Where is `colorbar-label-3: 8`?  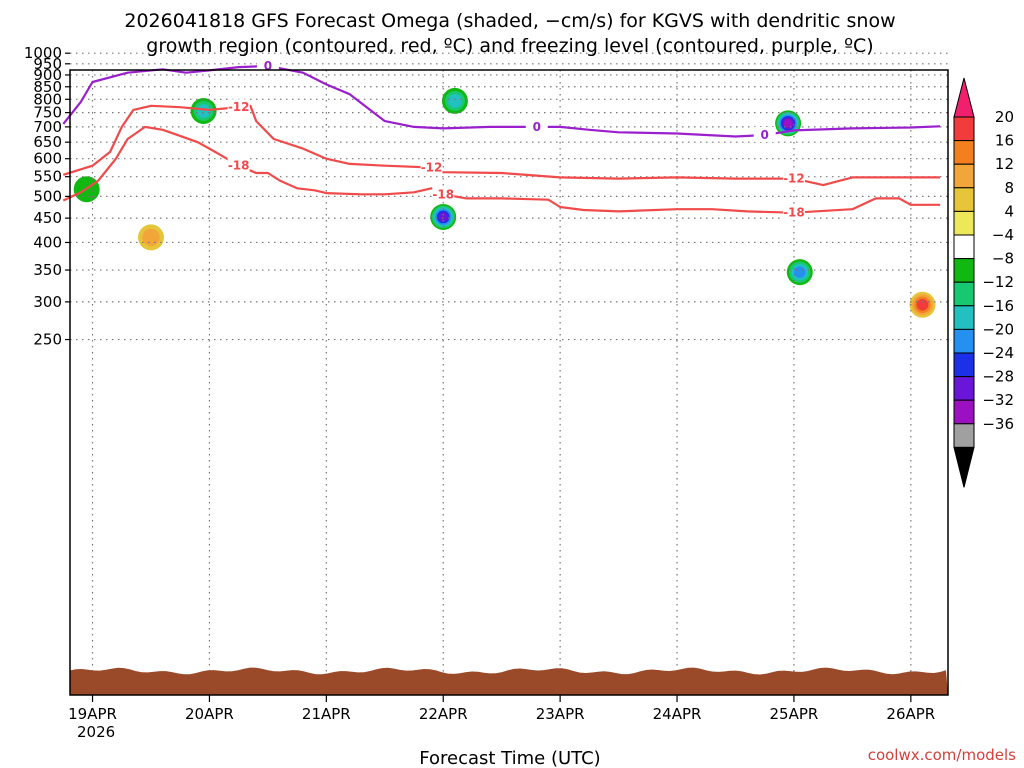 colorbar-label-3: 8 is located at coordinates (1009, 188).